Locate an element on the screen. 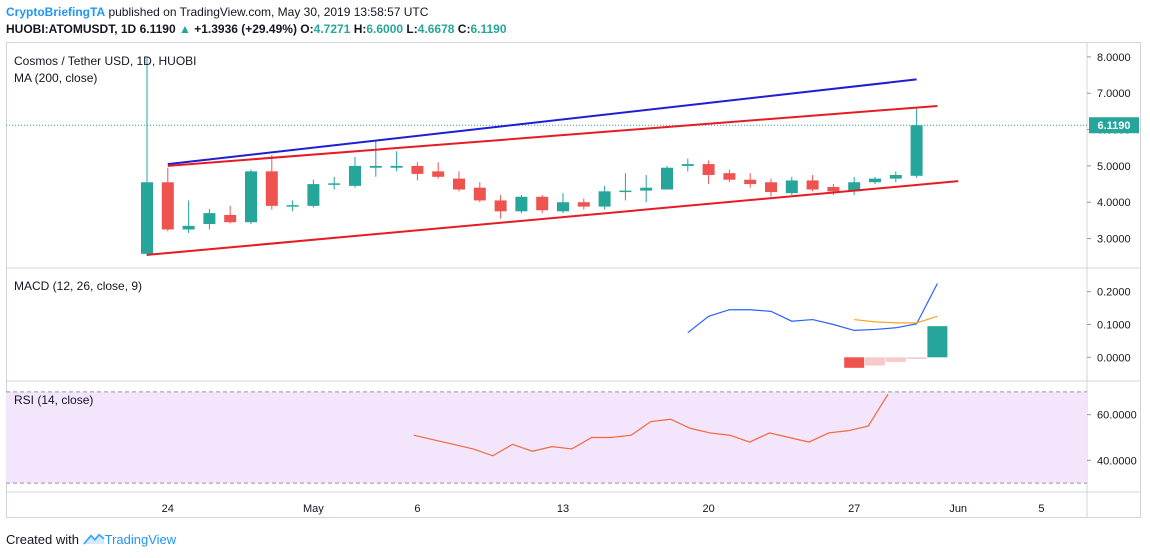 This screenshot has width=1150, height=558. rsi-line is located at coordinates (651, 425).